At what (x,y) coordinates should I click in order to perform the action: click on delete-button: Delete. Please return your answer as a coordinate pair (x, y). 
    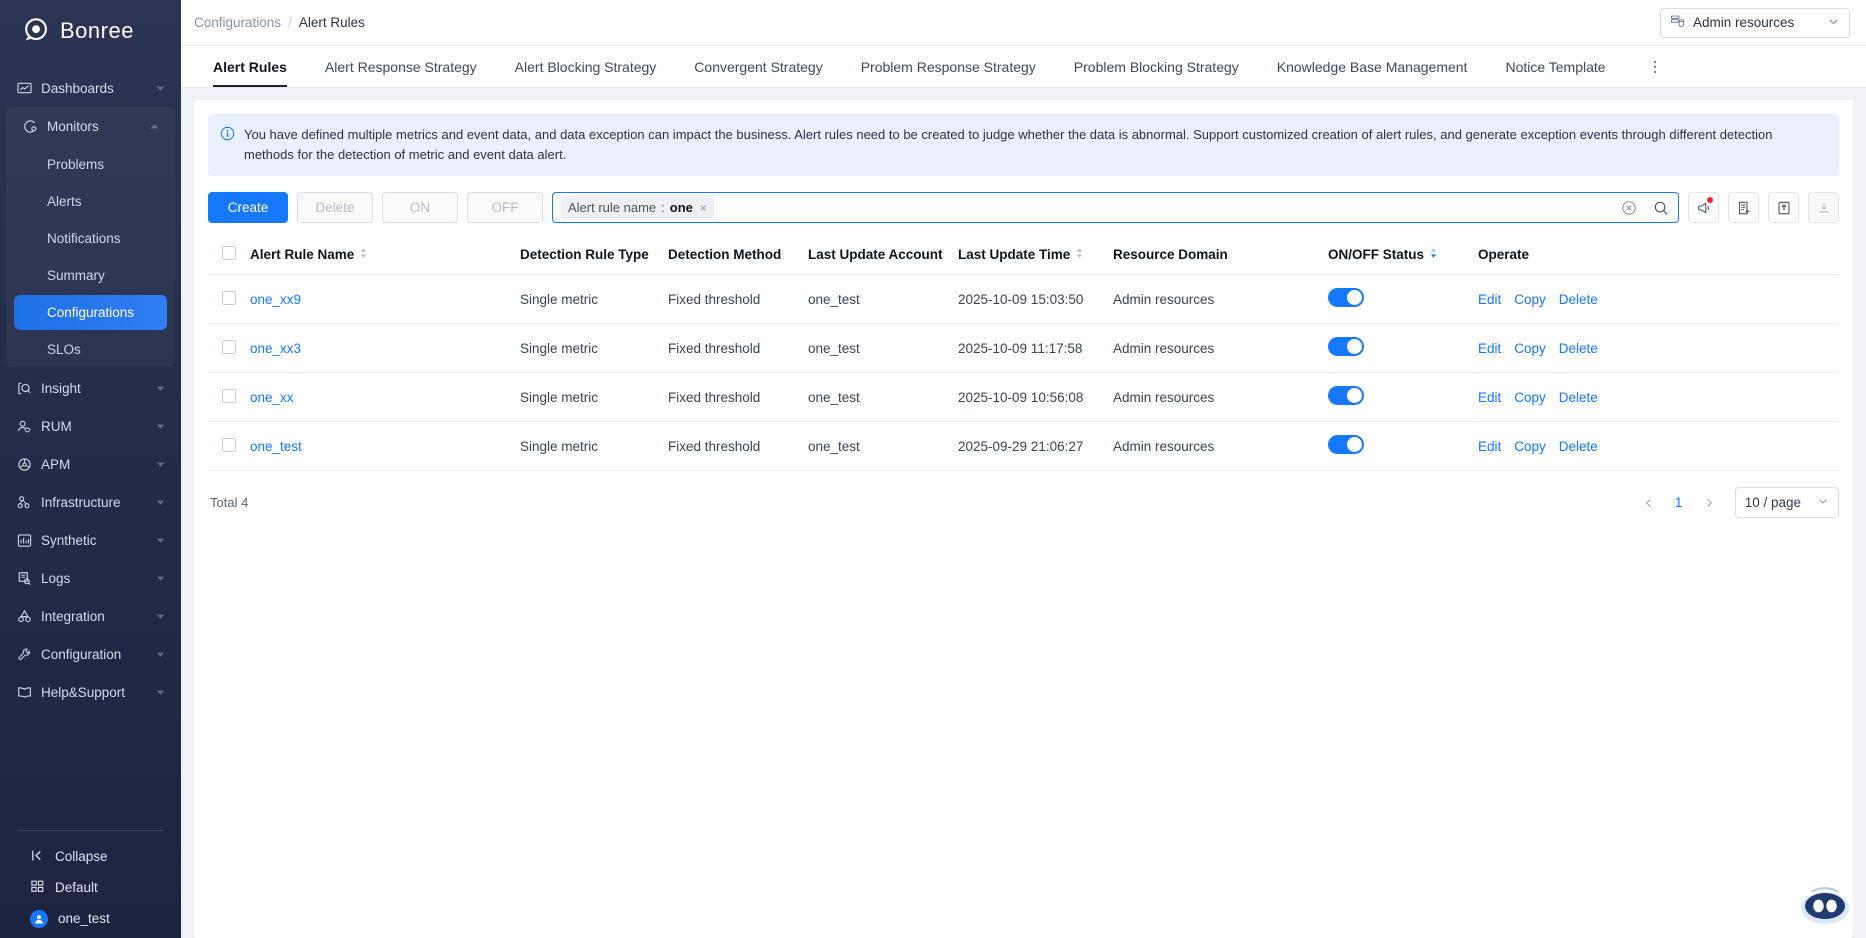
    Looking at the image, I should click on (335, 208).